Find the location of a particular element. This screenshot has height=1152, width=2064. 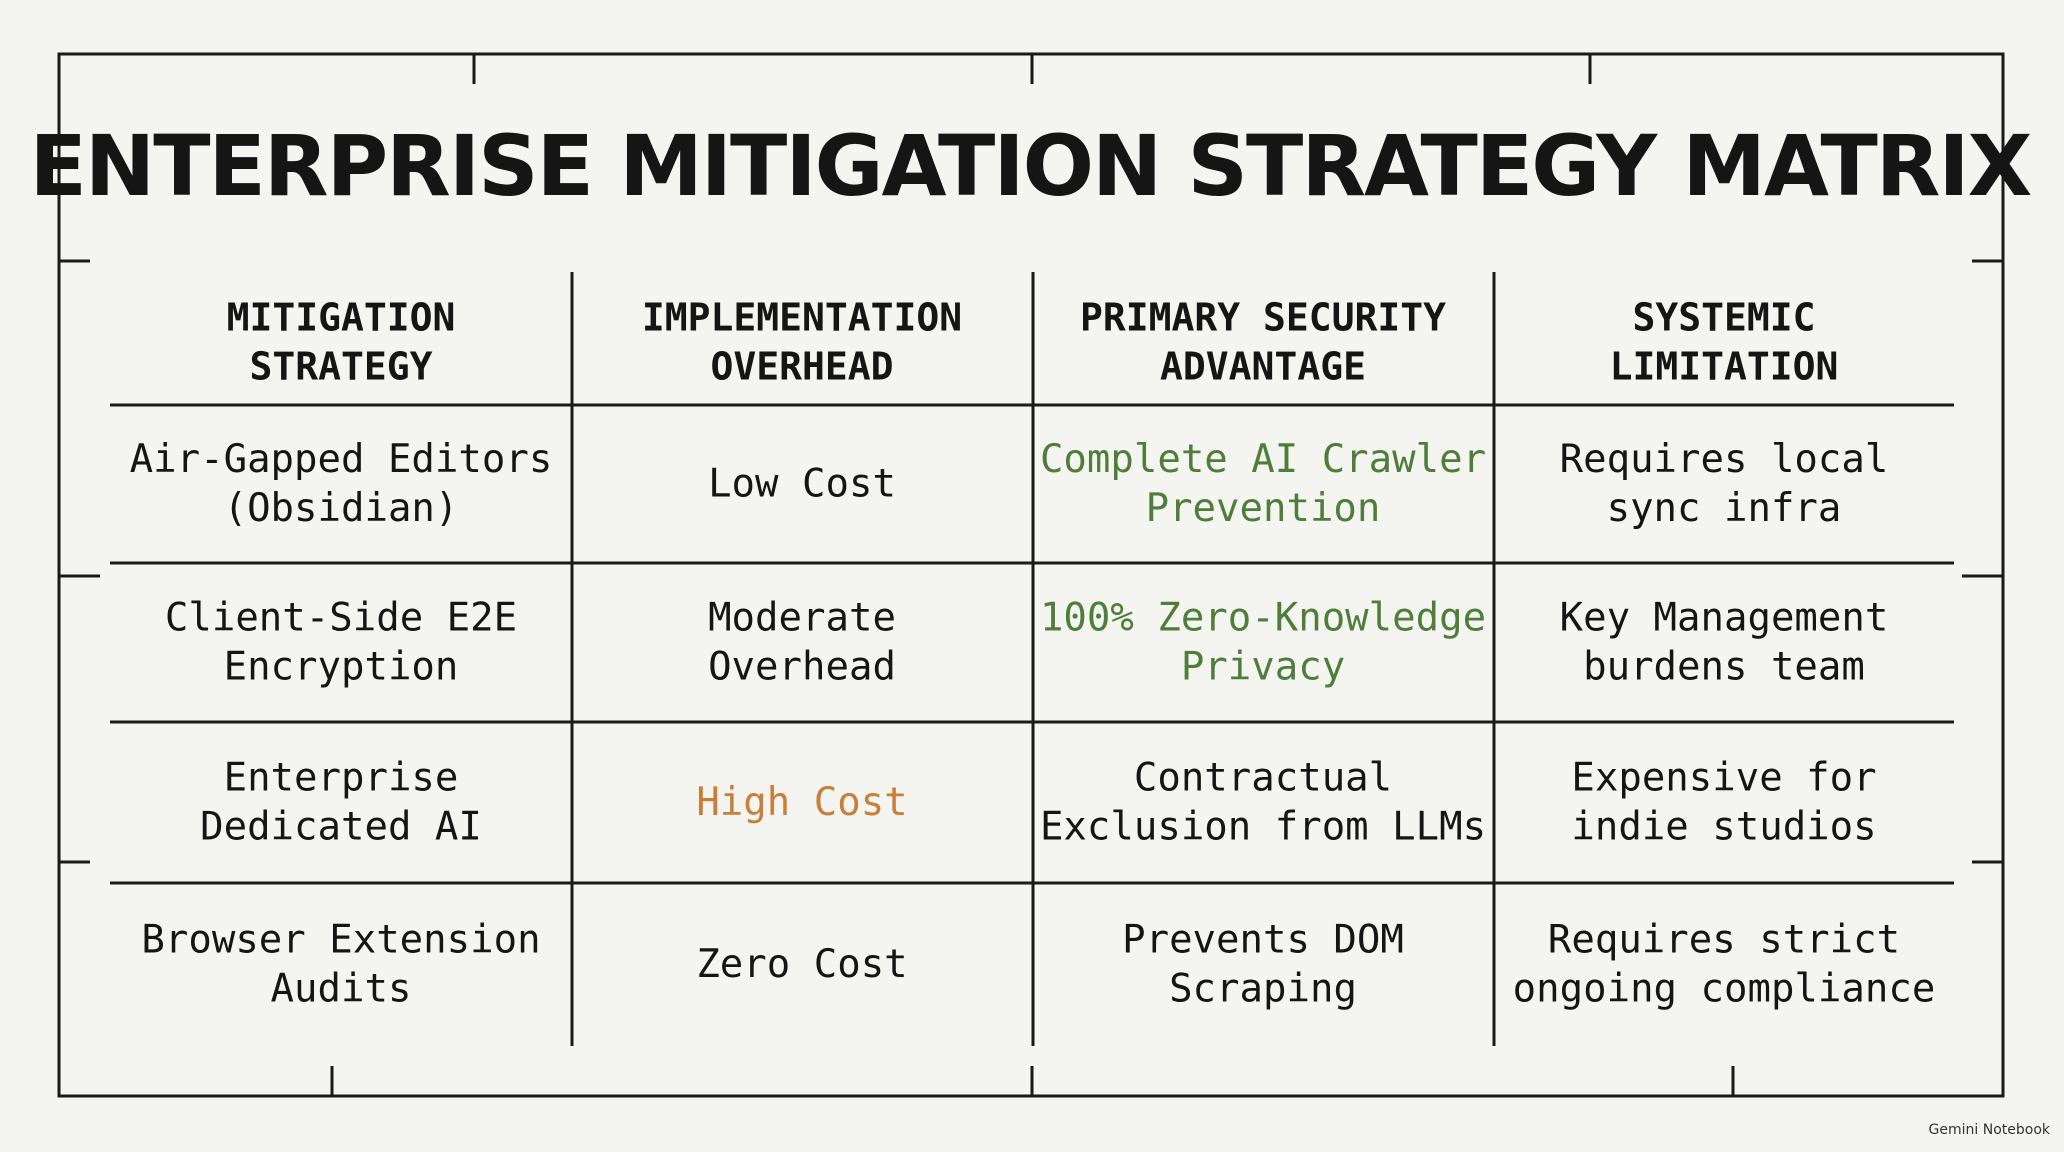

table-cell: (Obsidian) is located at coordinates (341, 508).